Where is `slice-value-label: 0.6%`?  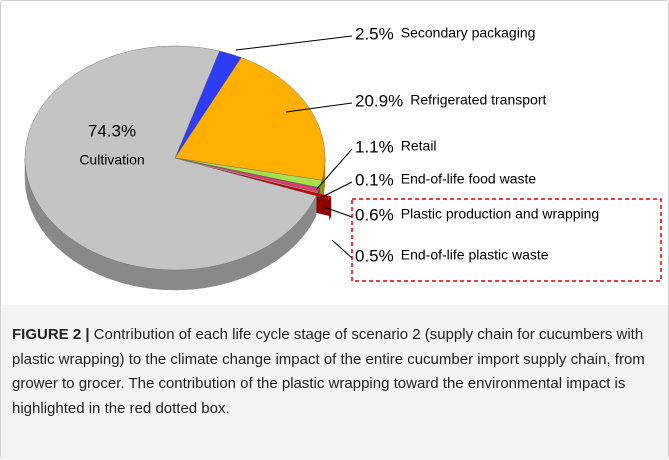 slice-value-label: 0.6% is located at coordinates (374, 214).